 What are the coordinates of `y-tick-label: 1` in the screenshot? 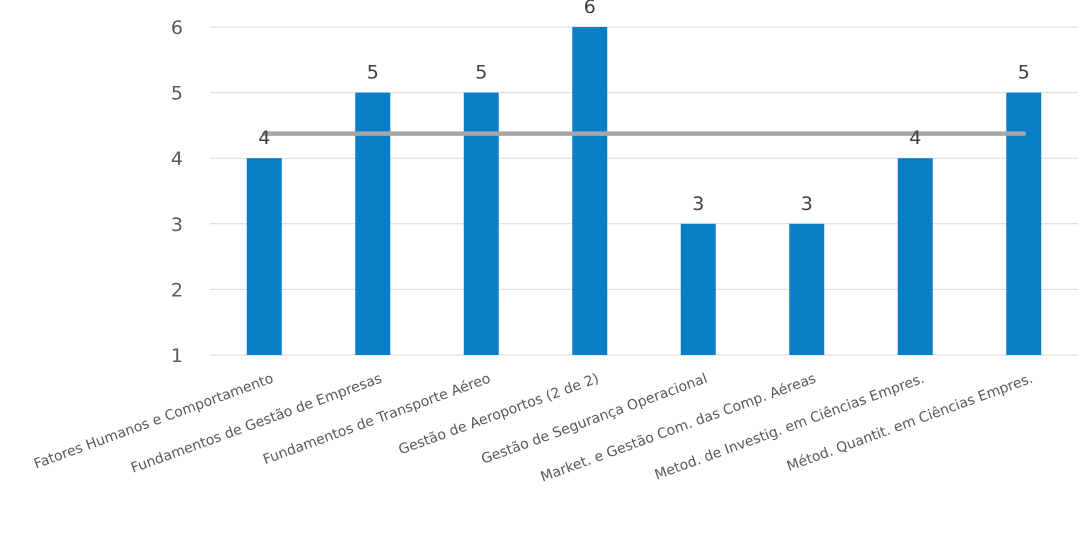 It's located at (177, 356).